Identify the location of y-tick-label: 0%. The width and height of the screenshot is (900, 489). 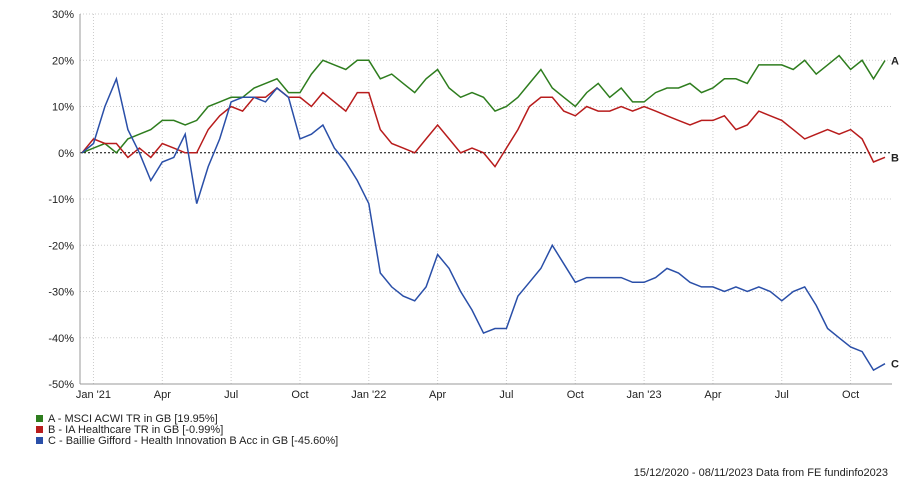
(66, 154).